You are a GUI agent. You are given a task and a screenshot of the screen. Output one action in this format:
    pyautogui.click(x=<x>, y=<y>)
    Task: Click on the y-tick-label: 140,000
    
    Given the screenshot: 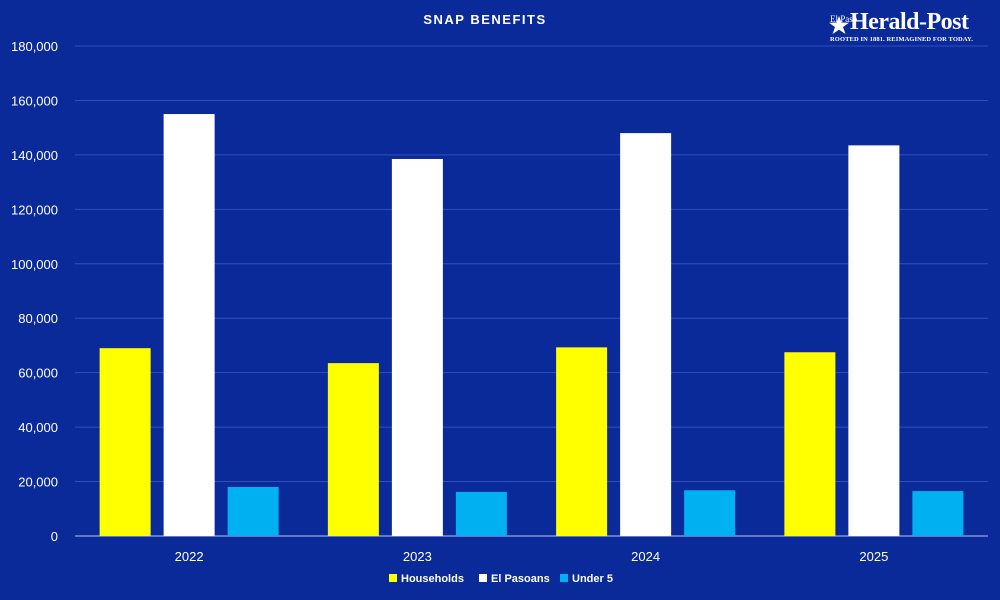 What is the action you would take?
    pyautogui.click(x=34, y=155)
    